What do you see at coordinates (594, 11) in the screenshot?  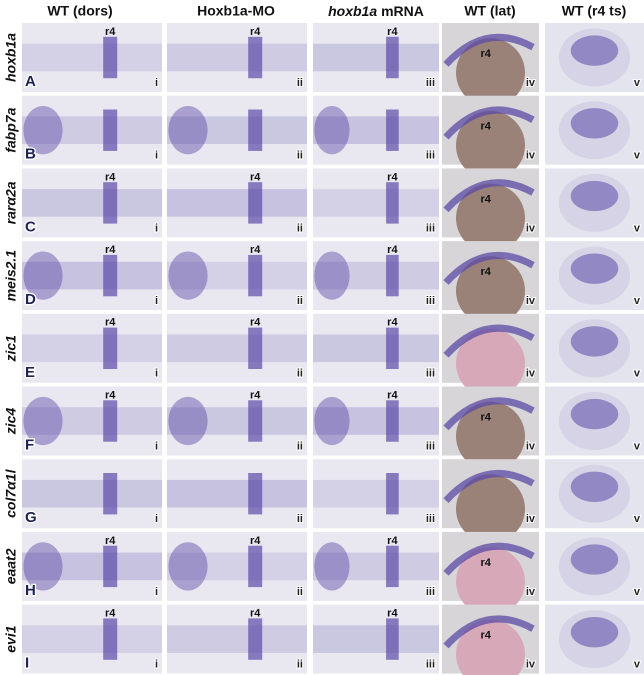 I see `column-header: WT (r4 ts)` at bounding box center [594, 11].